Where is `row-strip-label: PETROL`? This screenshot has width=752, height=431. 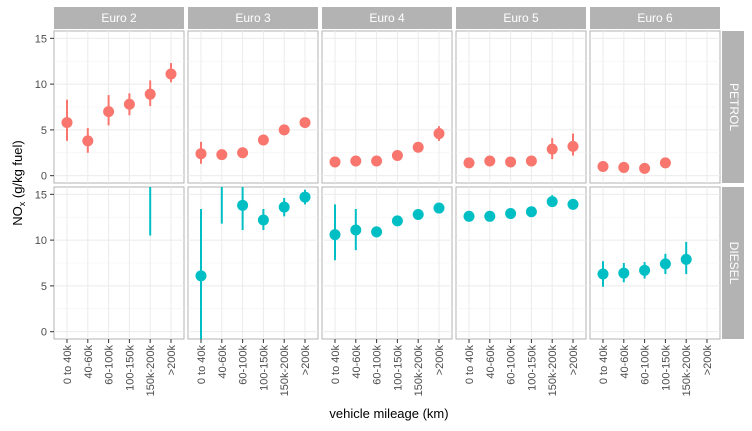
row-strip-label: PETROL is located at coordinates (734, 107).